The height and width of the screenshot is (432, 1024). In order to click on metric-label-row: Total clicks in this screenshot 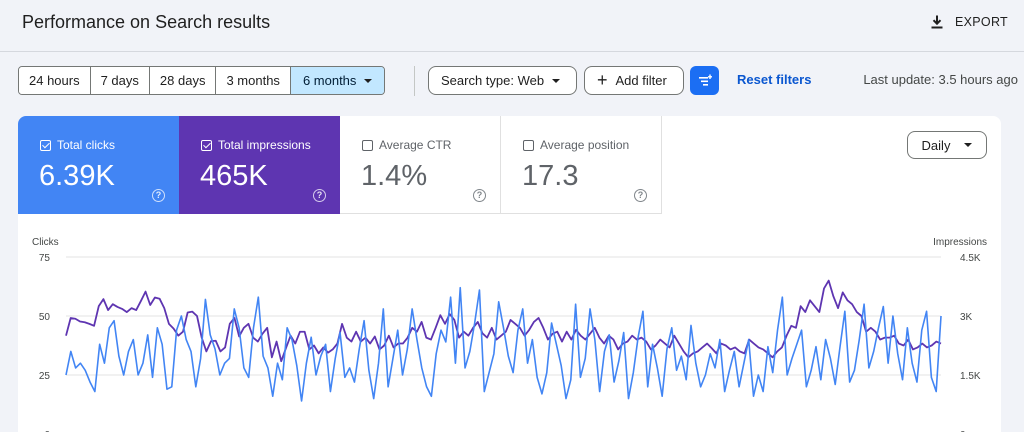, I will do `click(77, 145)`.